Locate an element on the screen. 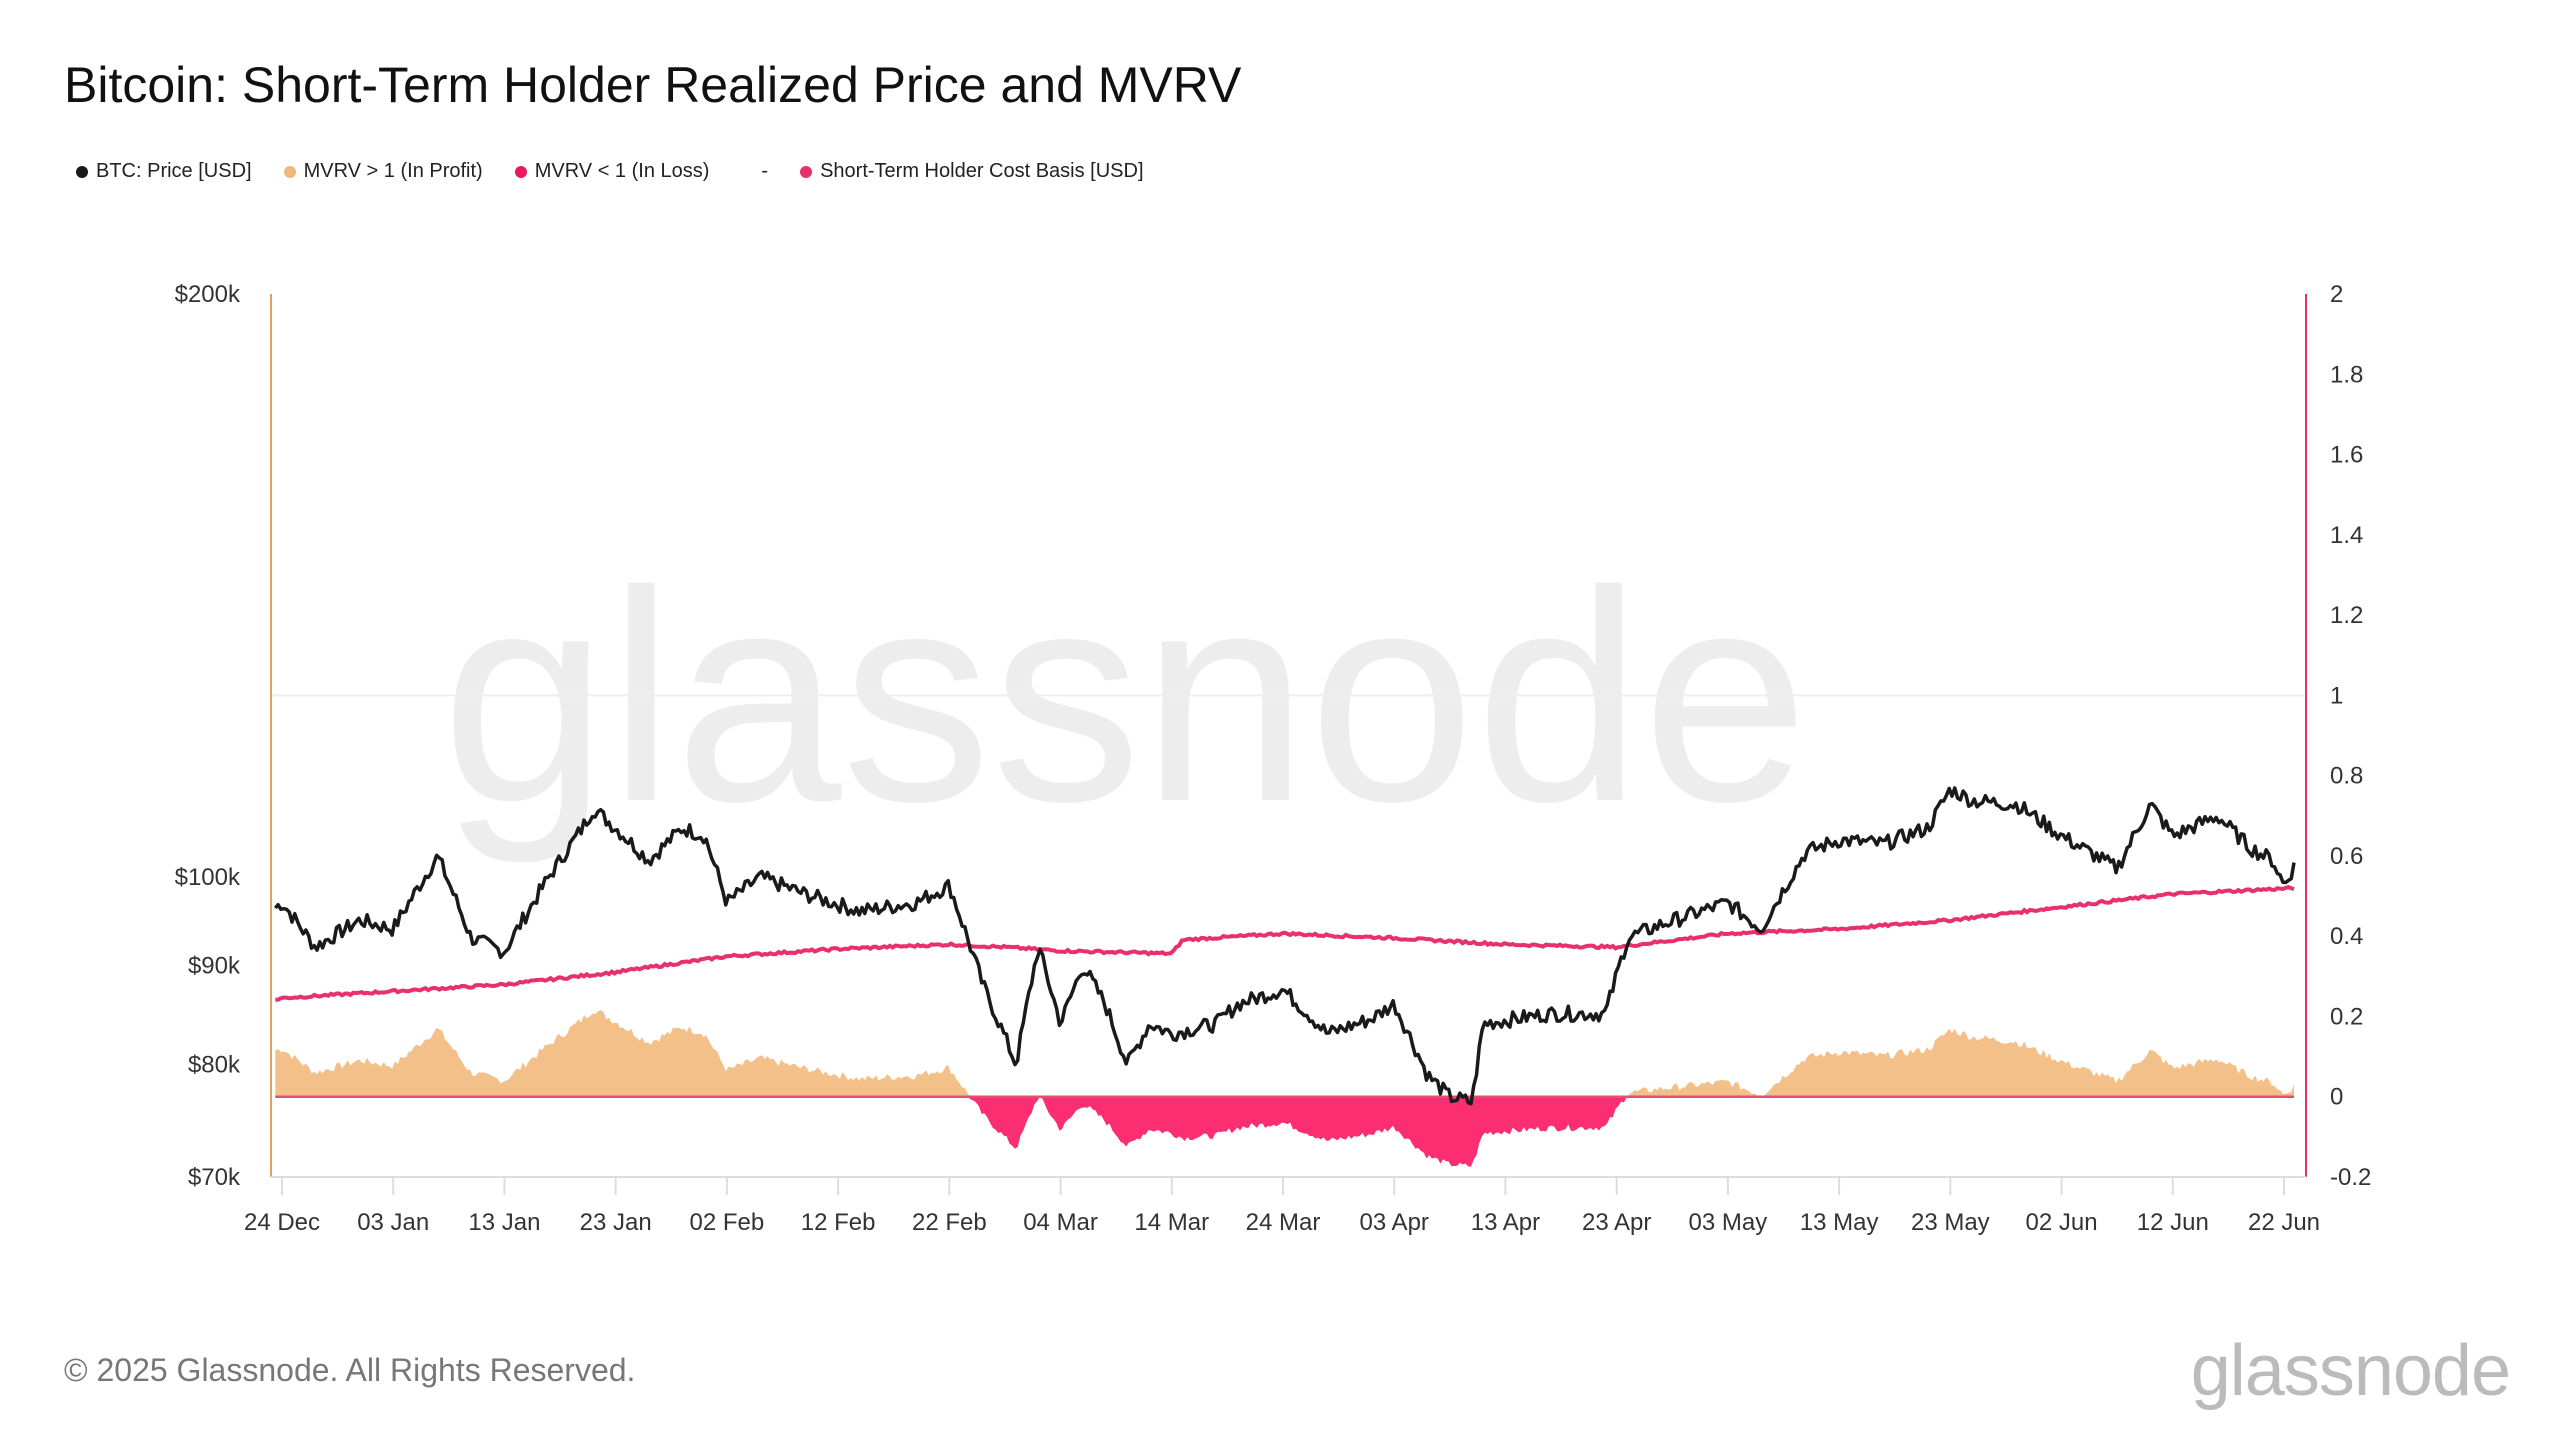 The width and height of the screenshot is (2560, 1440). legend-label: Short-Term Holder Cost Basis [USD] is located at coordinates (982, 171).